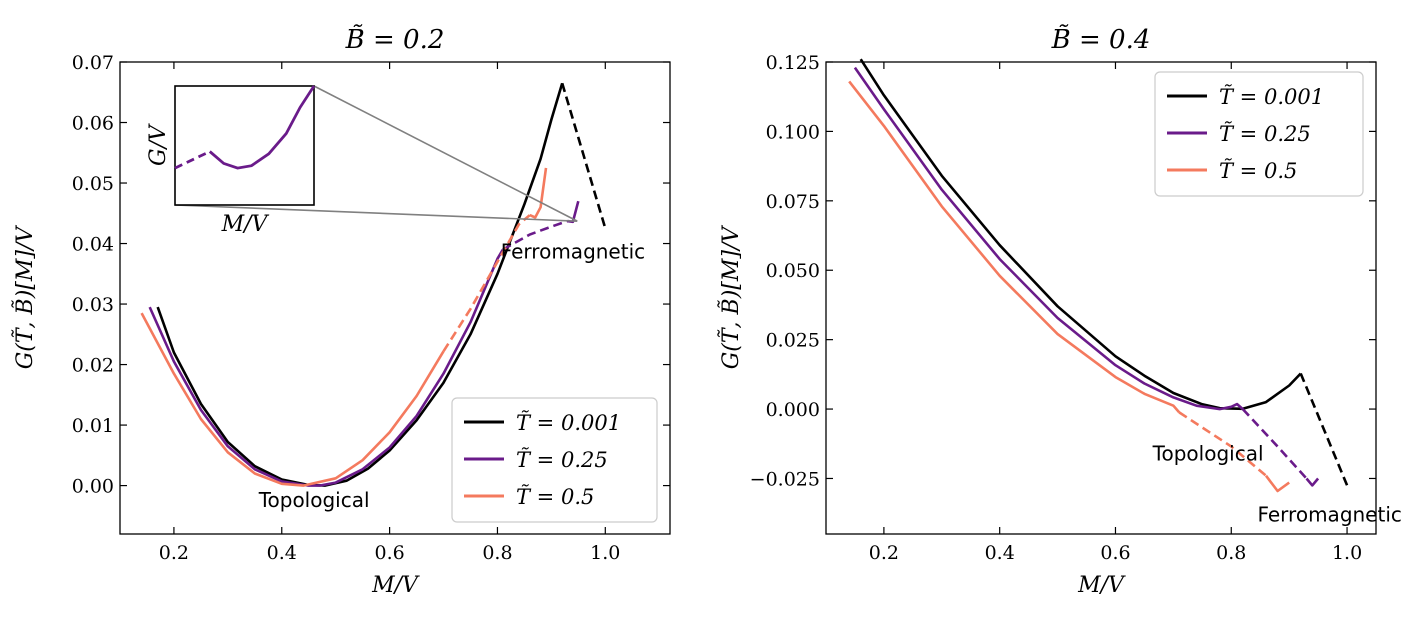  I want to click on y-tick-label: 0.025, so click(793, 341).